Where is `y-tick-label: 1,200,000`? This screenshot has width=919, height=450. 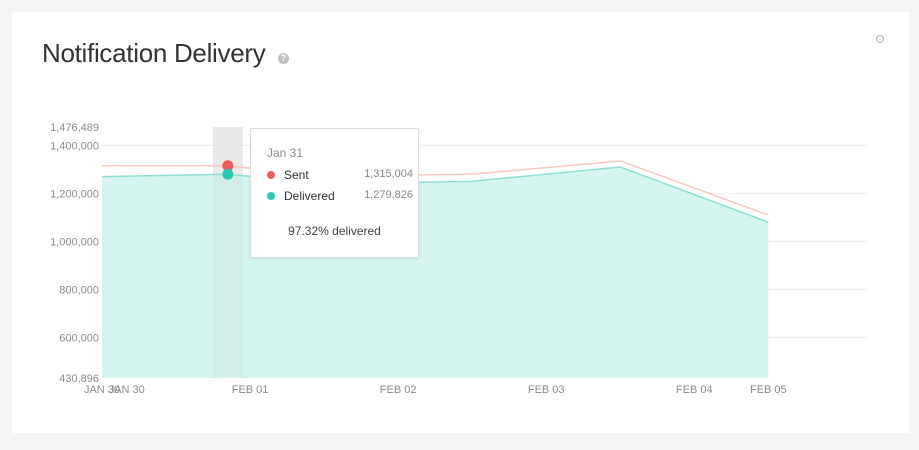
y-tick-label: 1,200,000 is located at coordinates (74, 194).